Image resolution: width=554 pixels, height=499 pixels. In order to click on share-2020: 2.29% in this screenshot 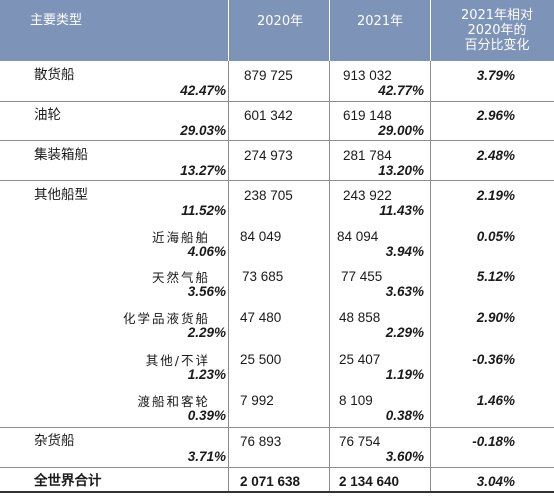, I will do `click(206, 332)`.